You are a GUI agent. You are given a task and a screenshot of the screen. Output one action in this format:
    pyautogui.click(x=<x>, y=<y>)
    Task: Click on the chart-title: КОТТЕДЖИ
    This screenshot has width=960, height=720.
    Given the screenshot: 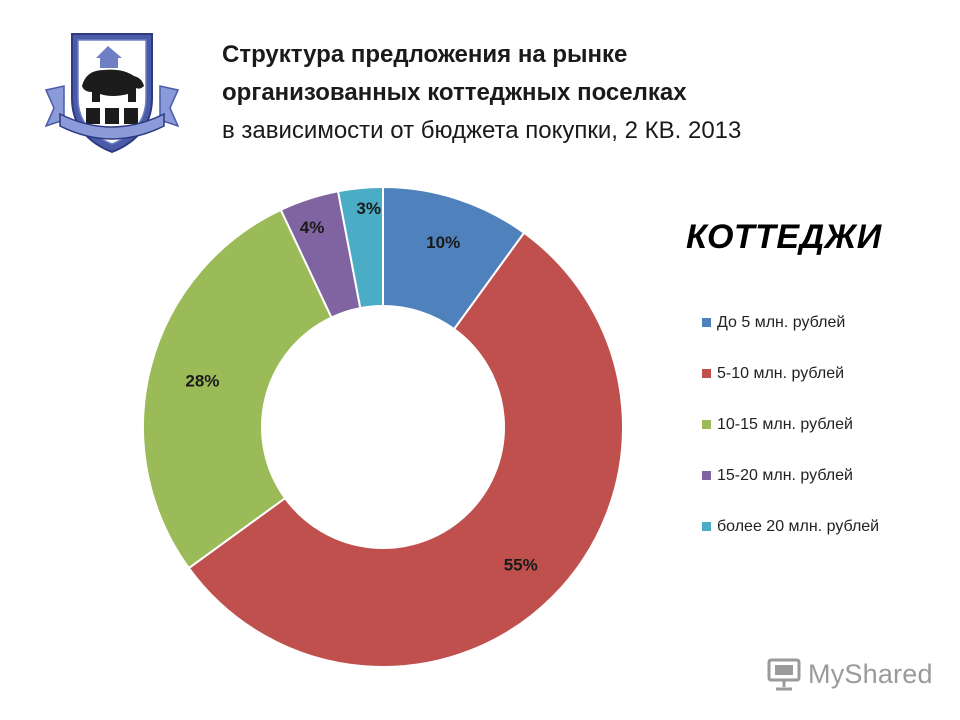 What is the action you would take?
    pyautogui.click(x=784, y=237)
    